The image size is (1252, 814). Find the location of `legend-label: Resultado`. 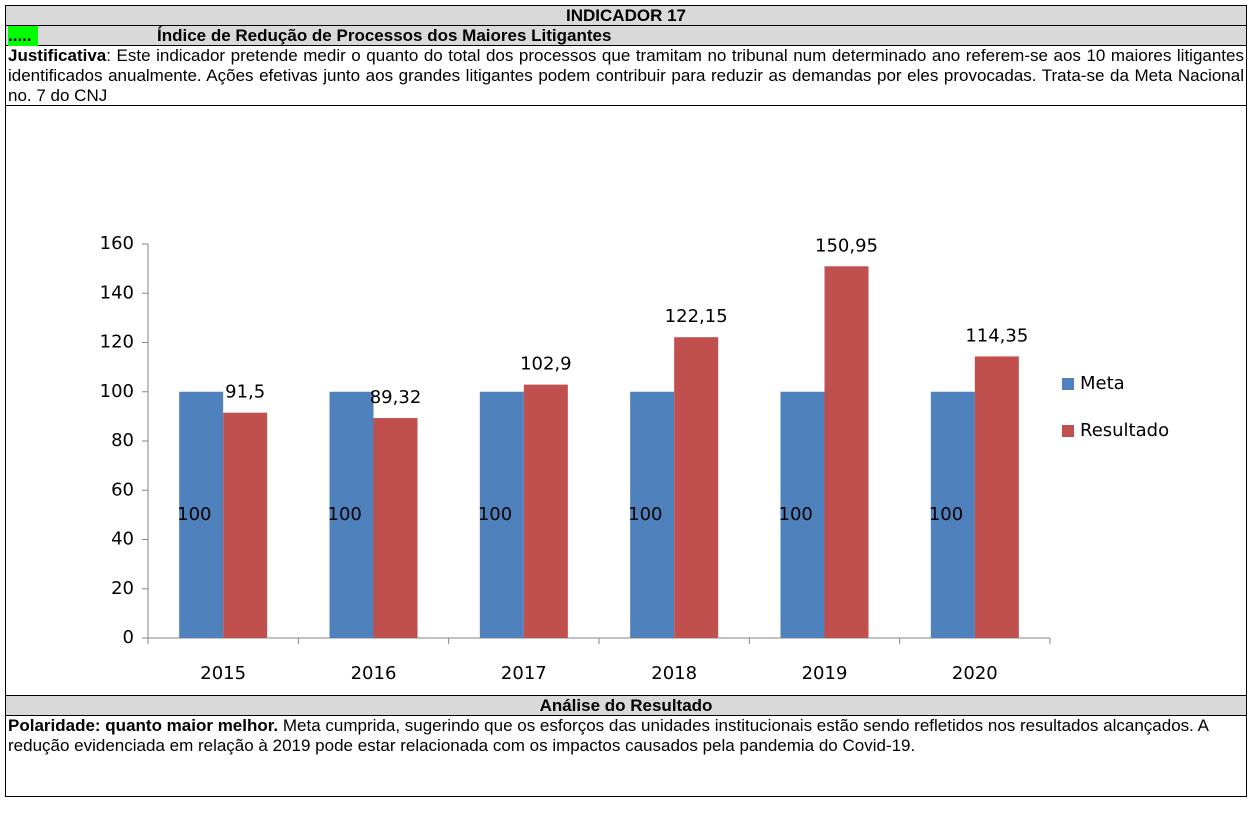

legend-label: Resultado is located at coordinates (1124, 430).